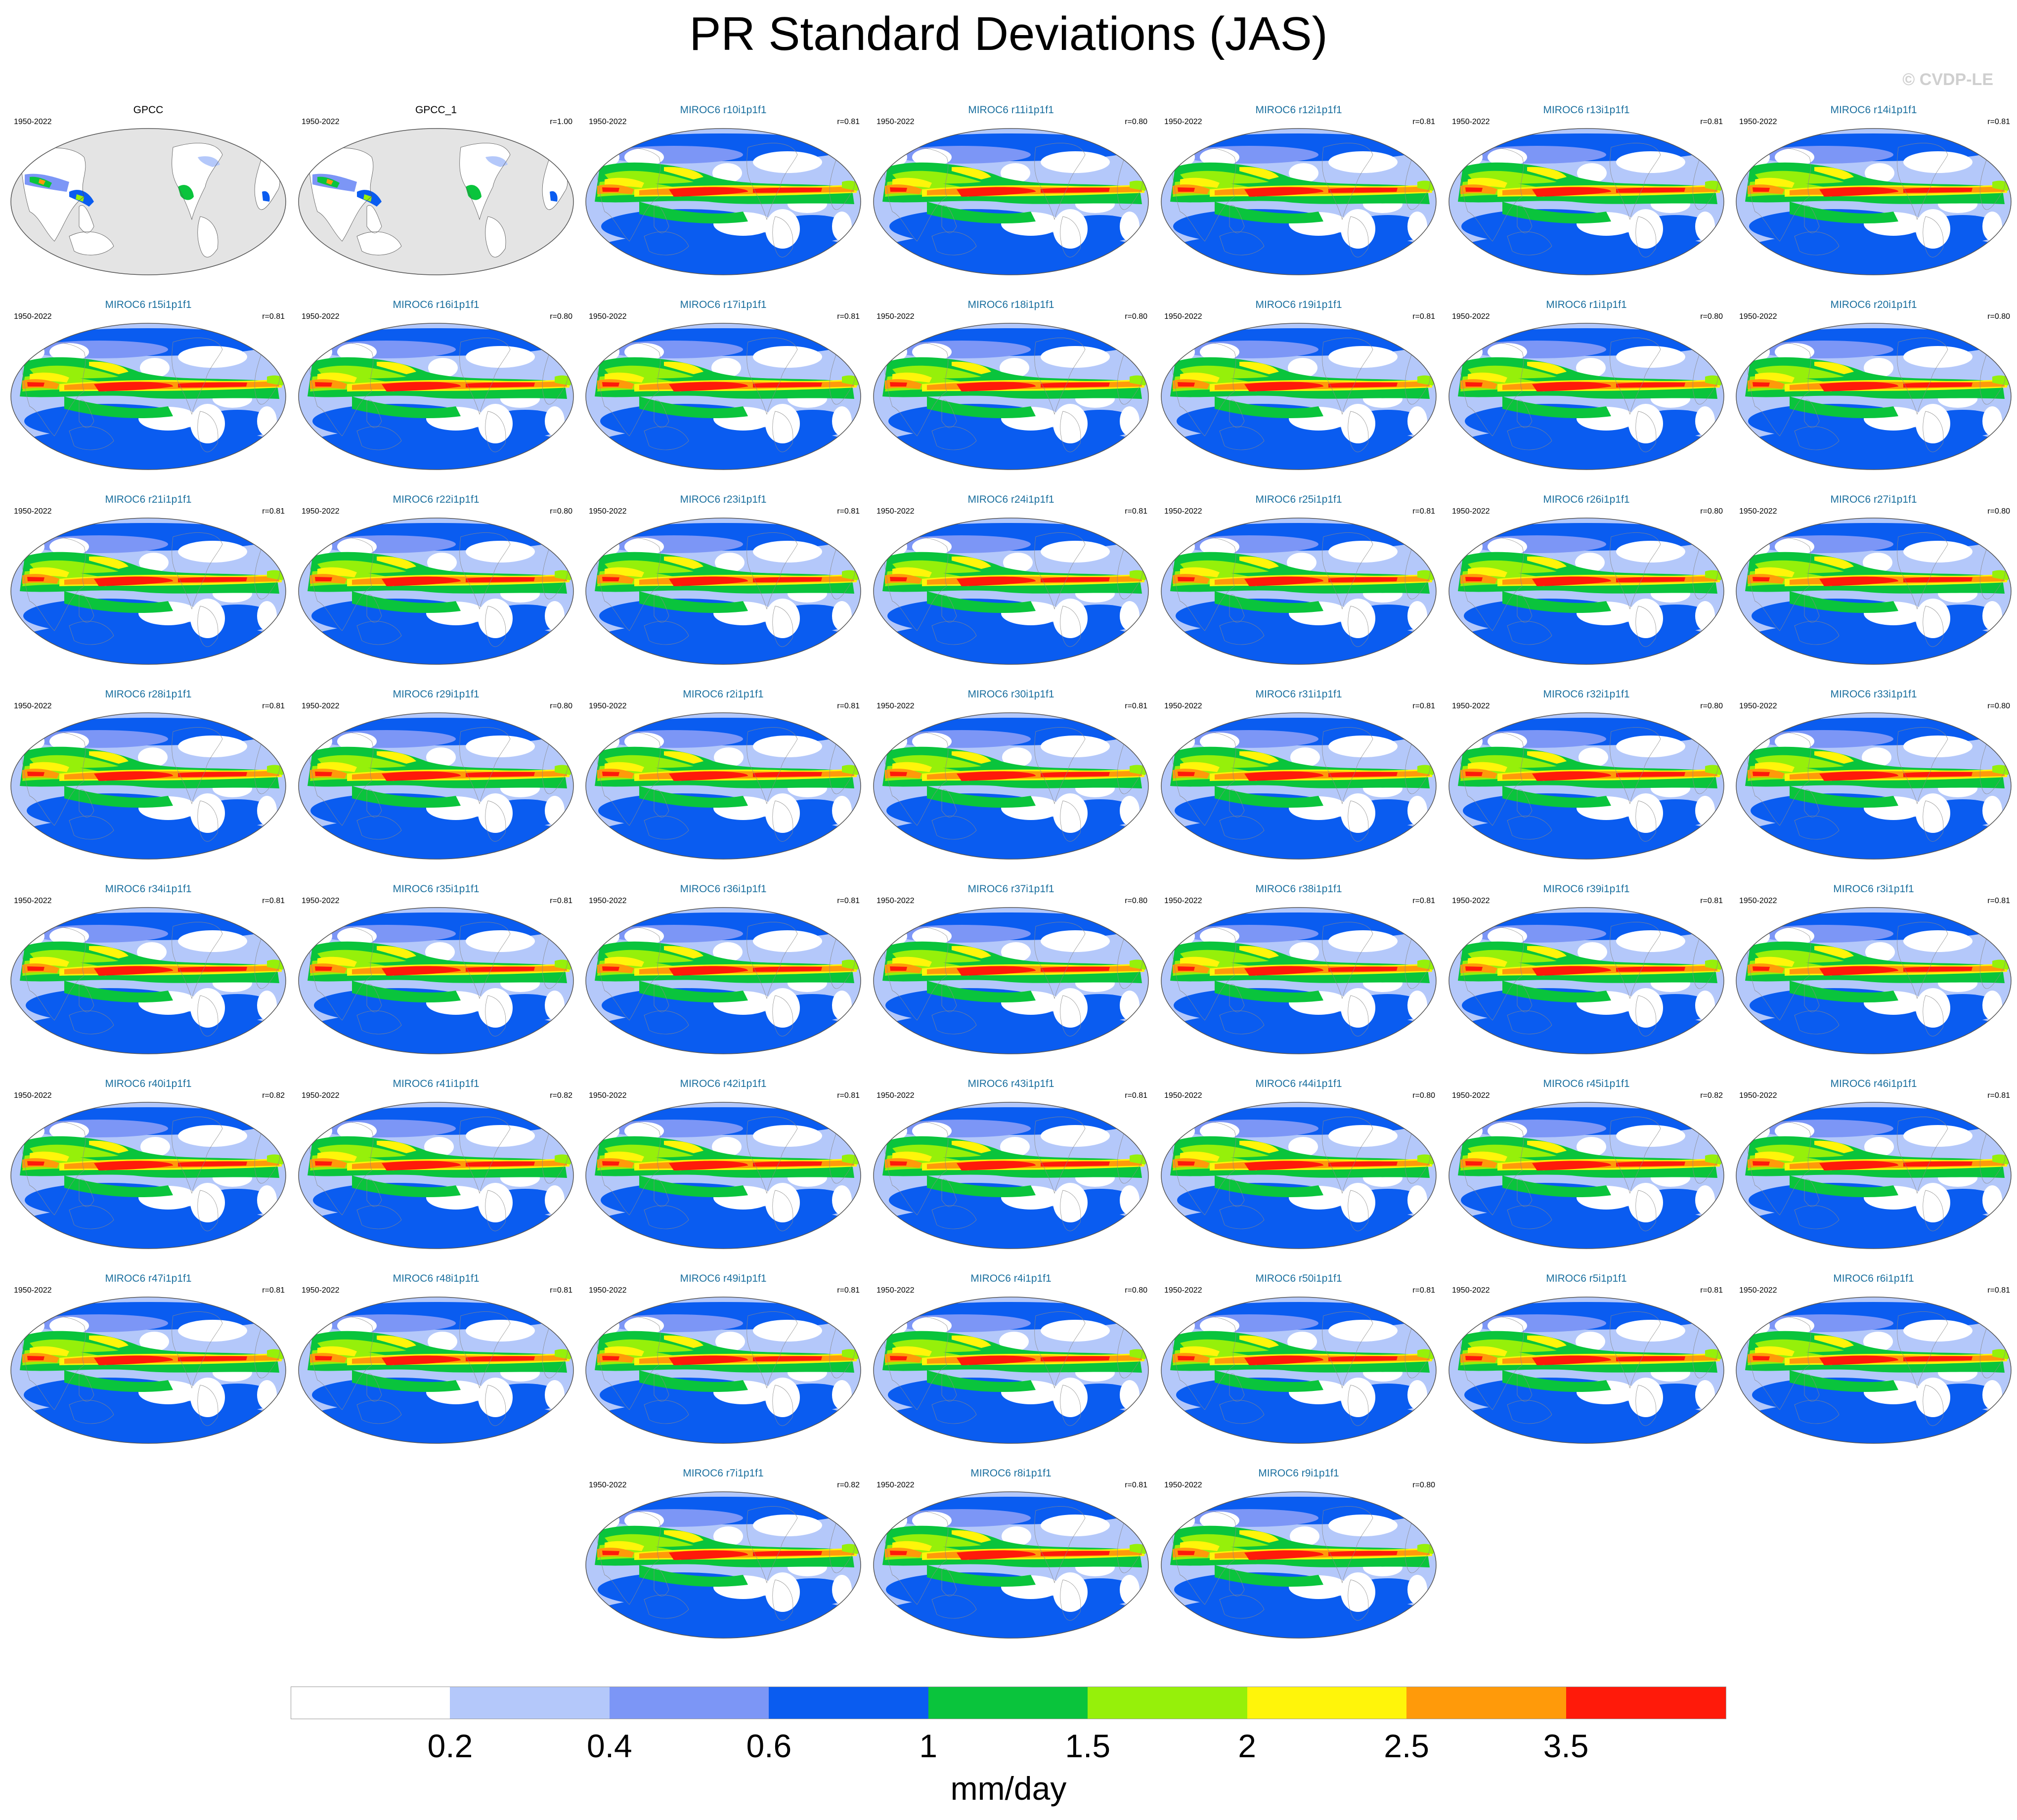 The image size is (2017, 1820). Describe the element at coordinates (1008, 1704) in the screenshot. I see `colorbar` at that location.